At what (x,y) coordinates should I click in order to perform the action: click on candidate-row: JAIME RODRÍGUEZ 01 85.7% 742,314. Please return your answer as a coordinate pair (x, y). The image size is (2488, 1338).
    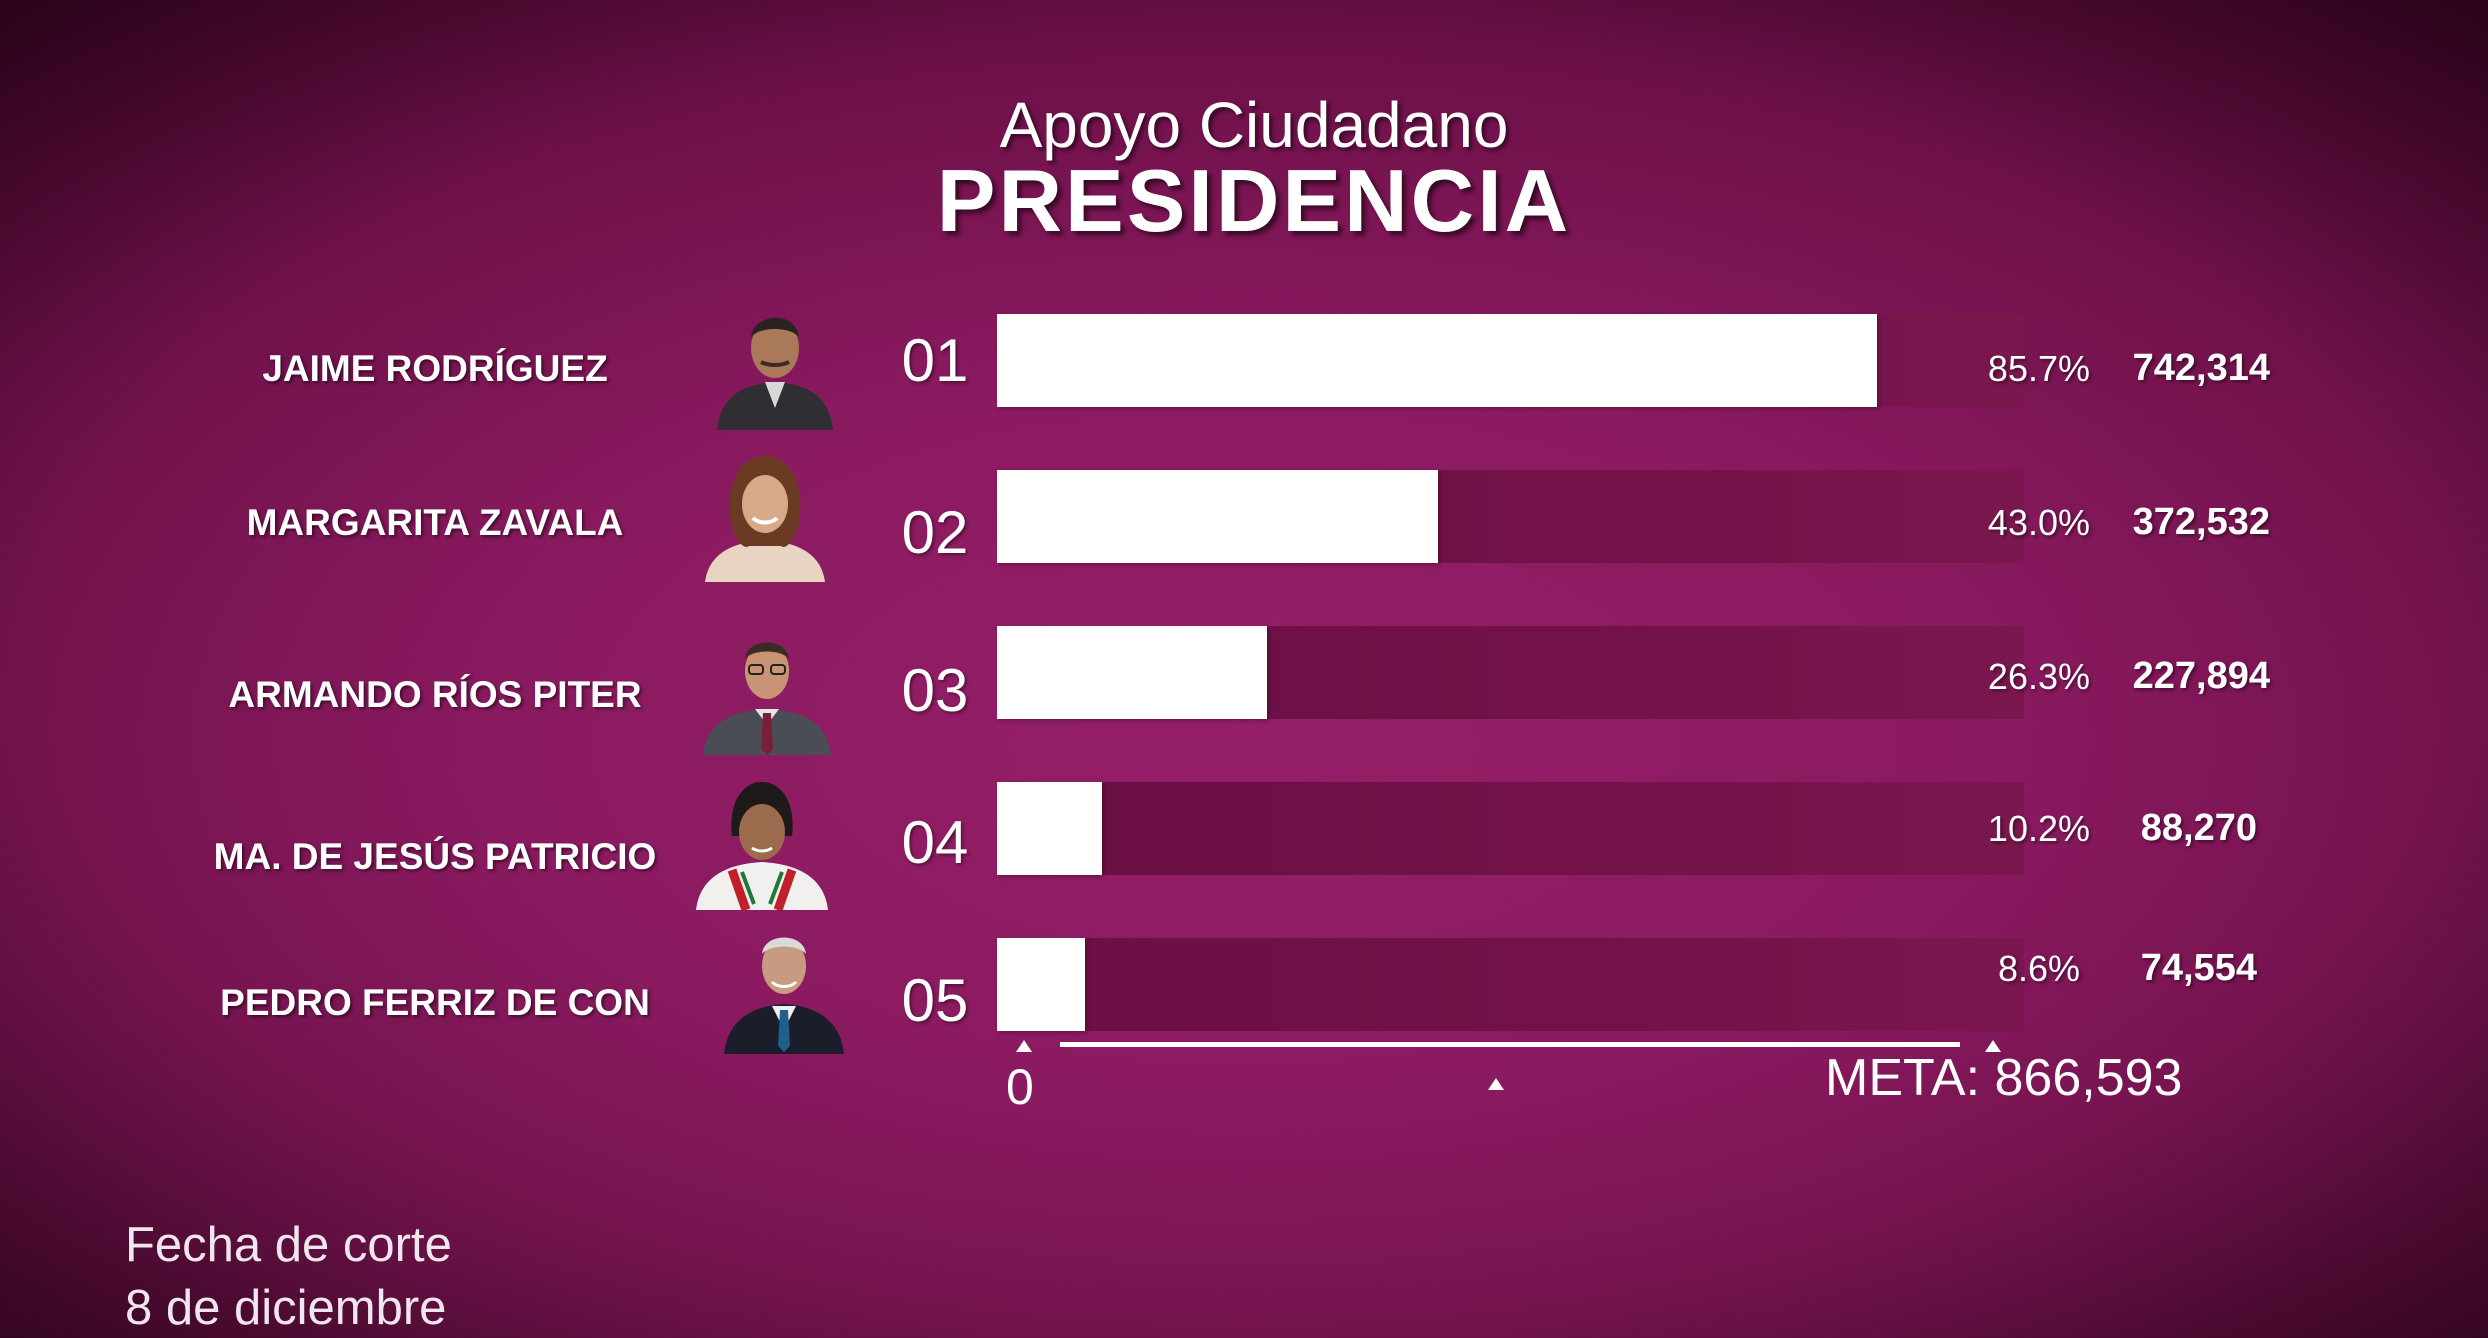
    Looking at the image, I should click on (1244, 363).